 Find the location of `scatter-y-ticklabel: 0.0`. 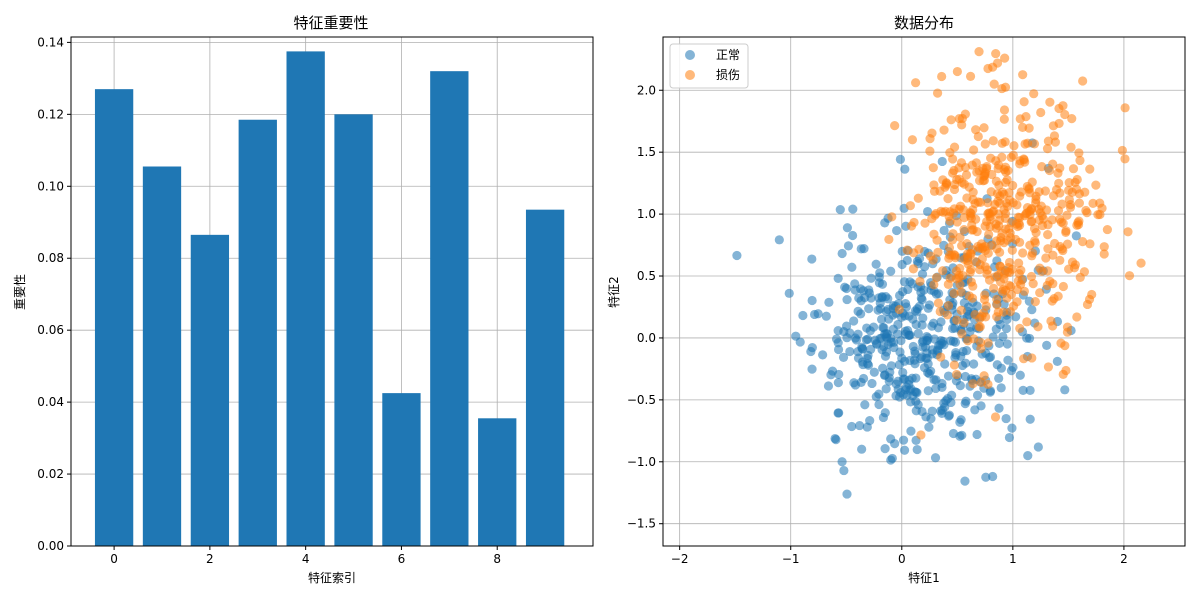

scatter-y-ticklabel: 0.0 is located at coordinates (646, 338).